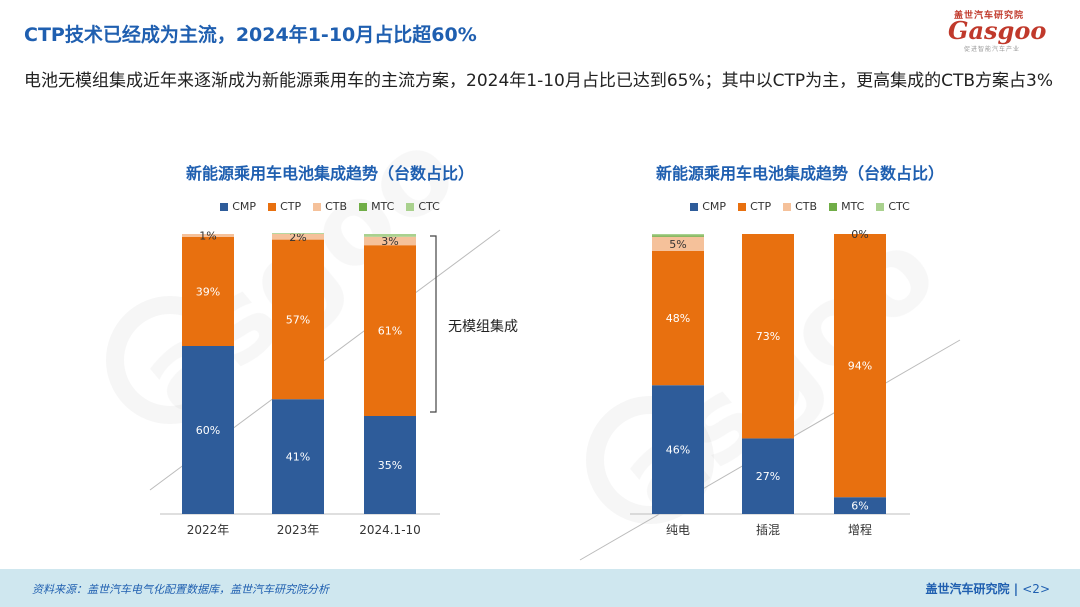 The image size is (1080, 607). I want to click on chart-left-data-label: 61%, so click(390, 331).